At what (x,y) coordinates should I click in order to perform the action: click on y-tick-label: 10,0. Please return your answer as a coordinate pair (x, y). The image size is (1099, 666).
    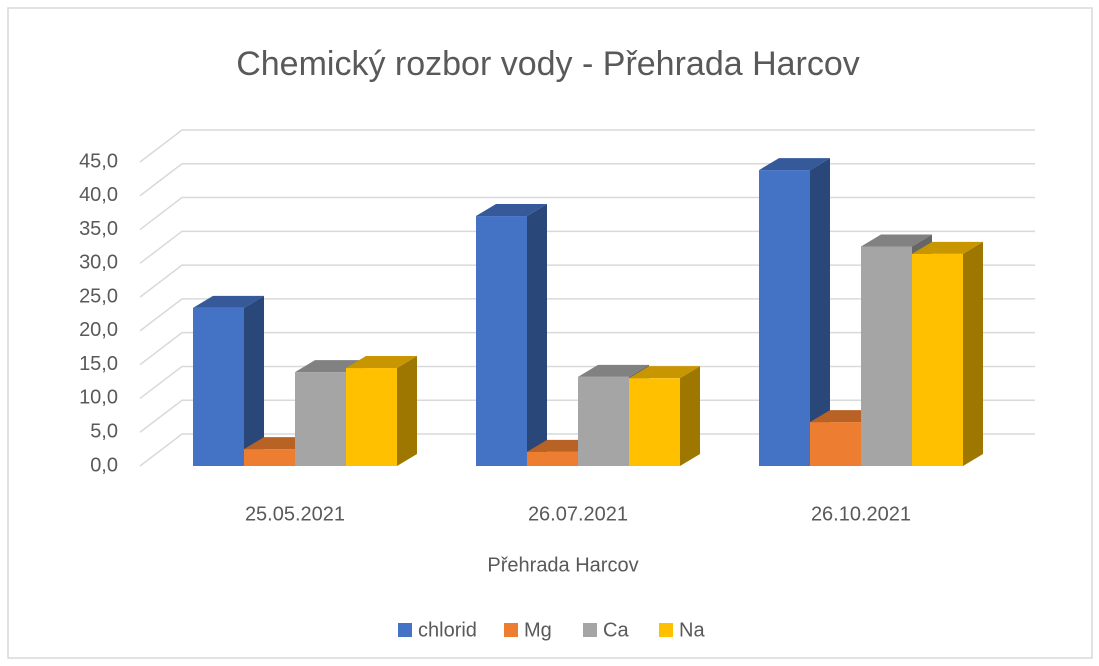
    Looking at the image, I should click on (98, 398).